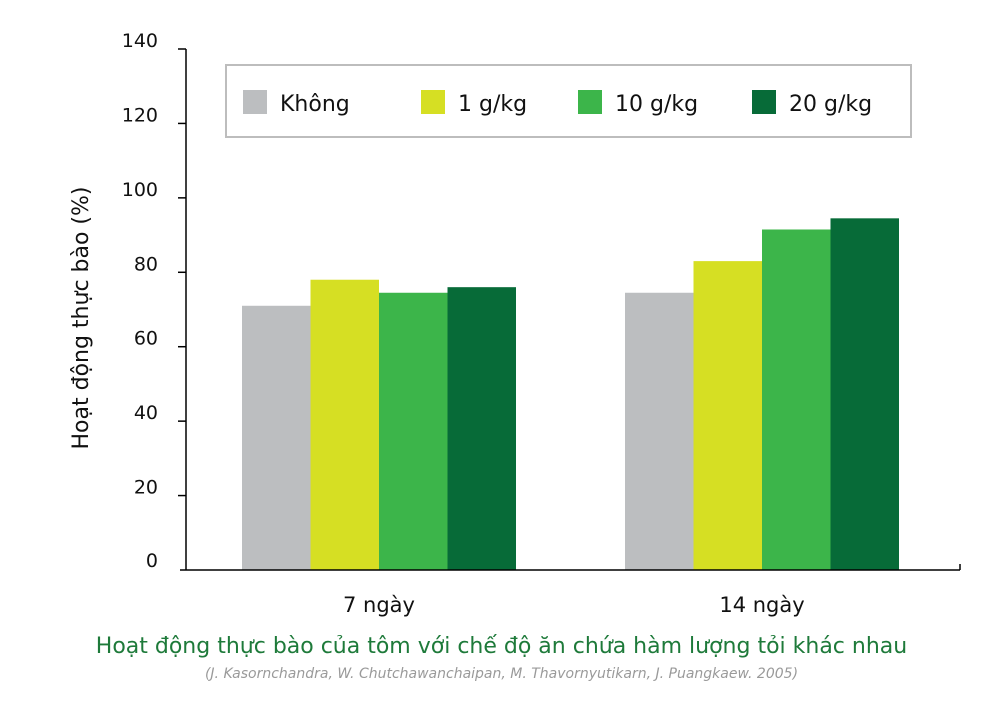 This screenshot has height=714, width=1003. Describe the element at coordinates (146, 488) in the screenshot. I see `y-tick-label: 20` at that location.